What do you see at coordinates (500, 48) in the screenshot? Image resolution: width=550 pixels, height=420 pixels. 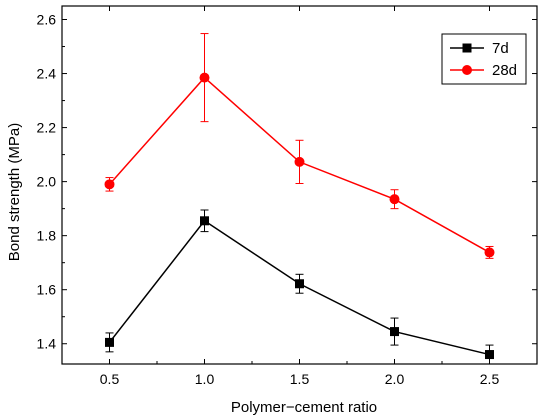 I see `legend-label: 7d` at bounding box center [500, 48].